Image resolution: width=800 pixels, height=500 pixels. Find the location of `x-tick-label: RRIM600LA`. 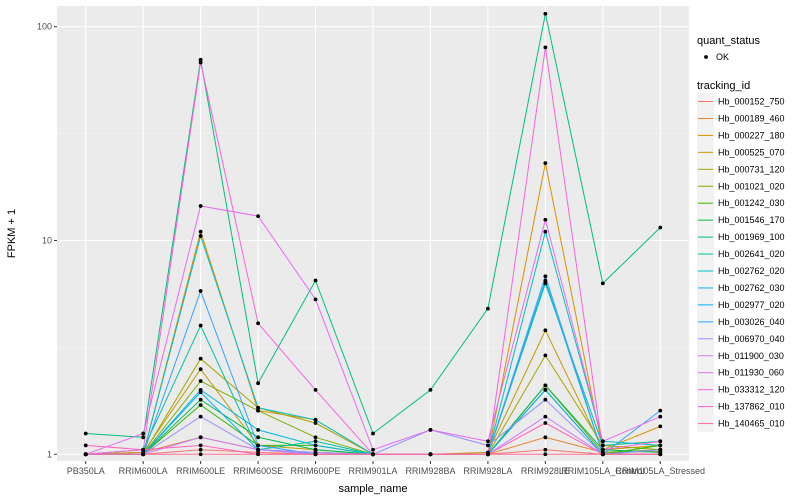

x-tick-label: RRIM600LA is located at coordinates (143, 471).